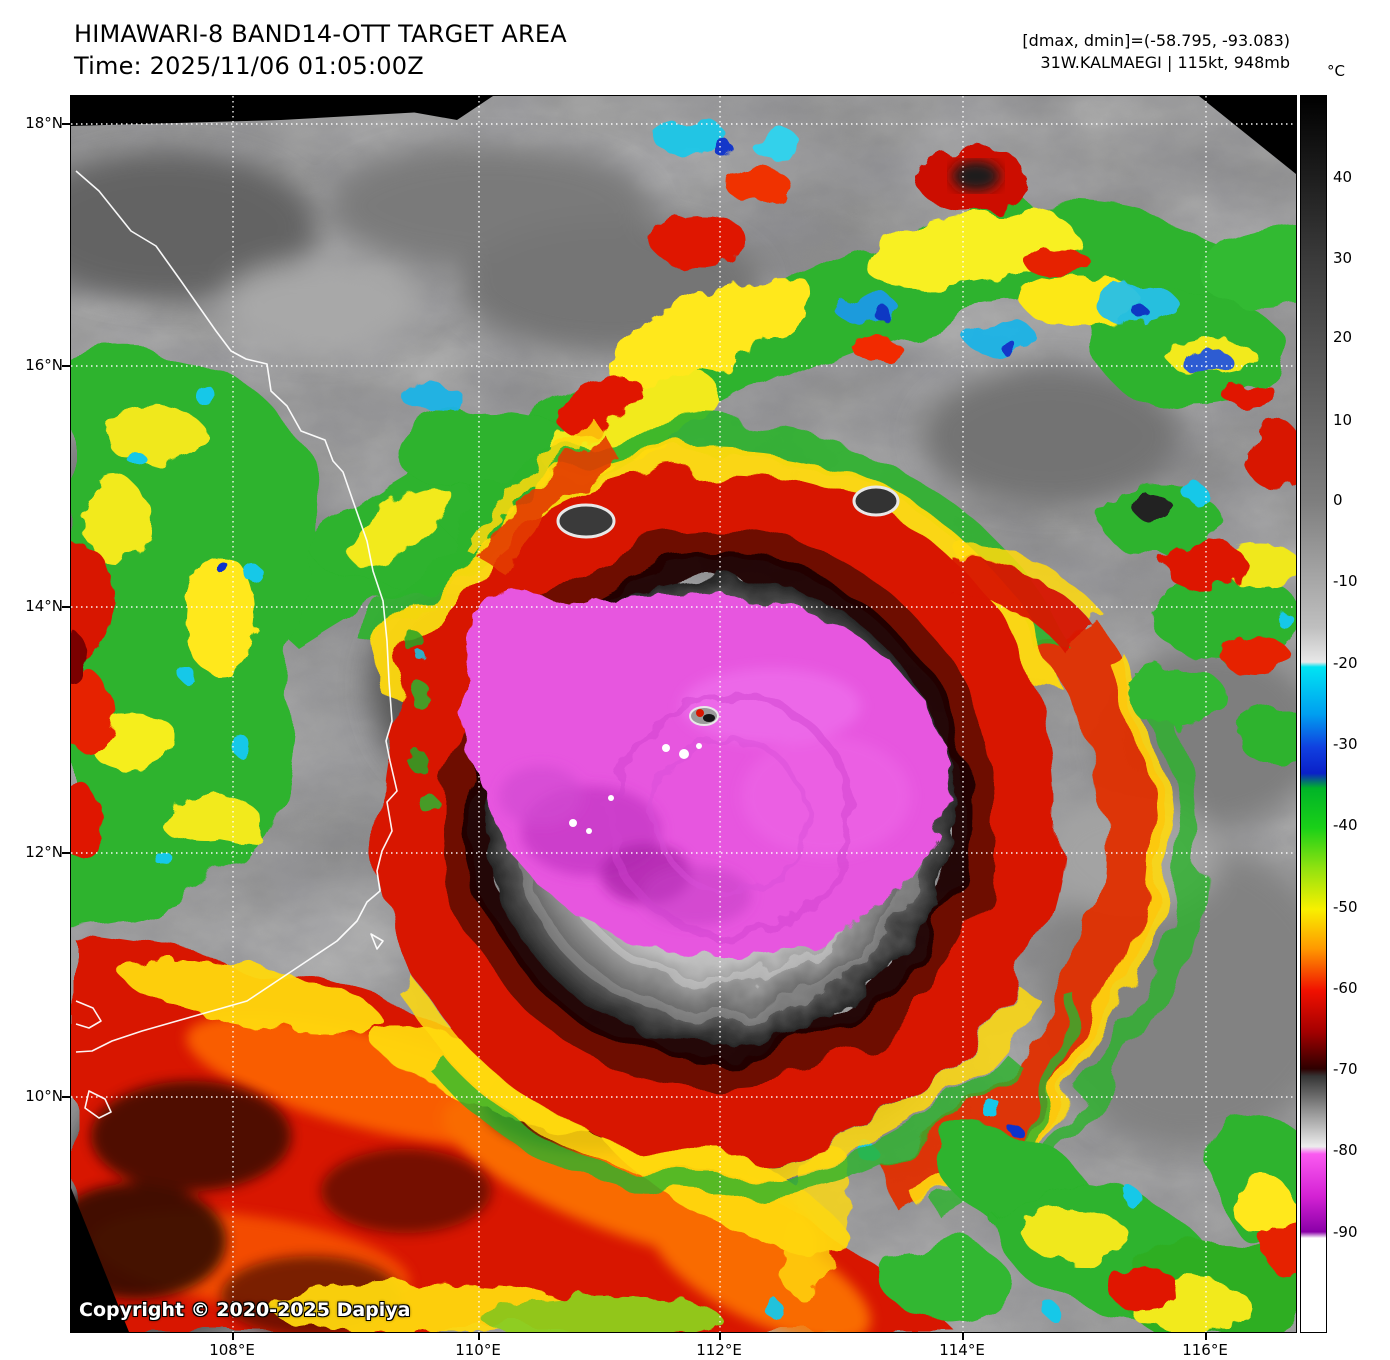  What do you see at coordinates (1345, 663) in the screenshot?
I see `colorbar-tick-m20: -20` at bounding box center [1345, 663].